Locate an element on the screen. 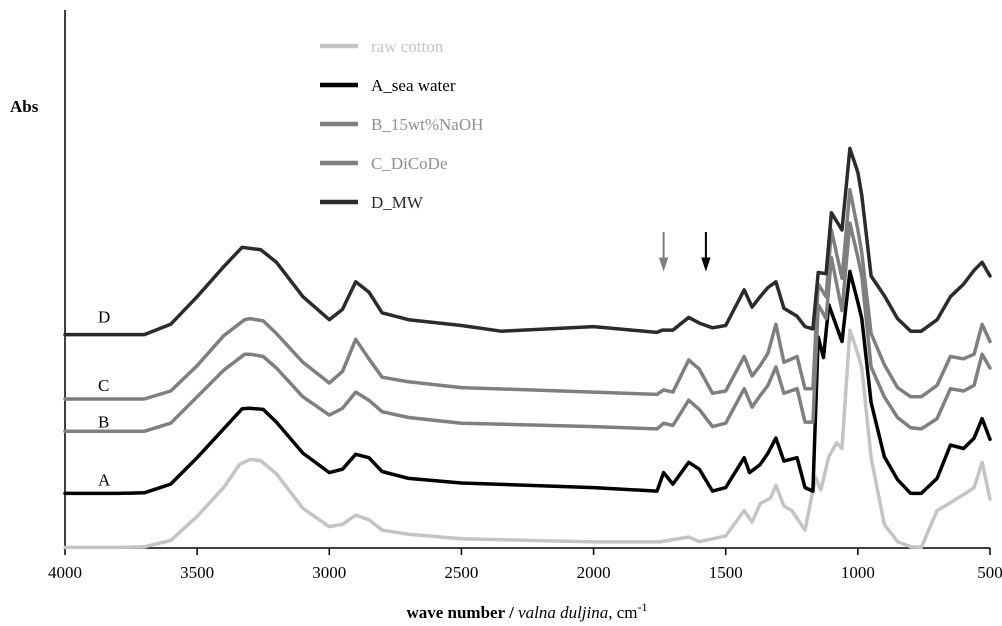  x-tick-label: 1000 is located at coordinates (858, 572).